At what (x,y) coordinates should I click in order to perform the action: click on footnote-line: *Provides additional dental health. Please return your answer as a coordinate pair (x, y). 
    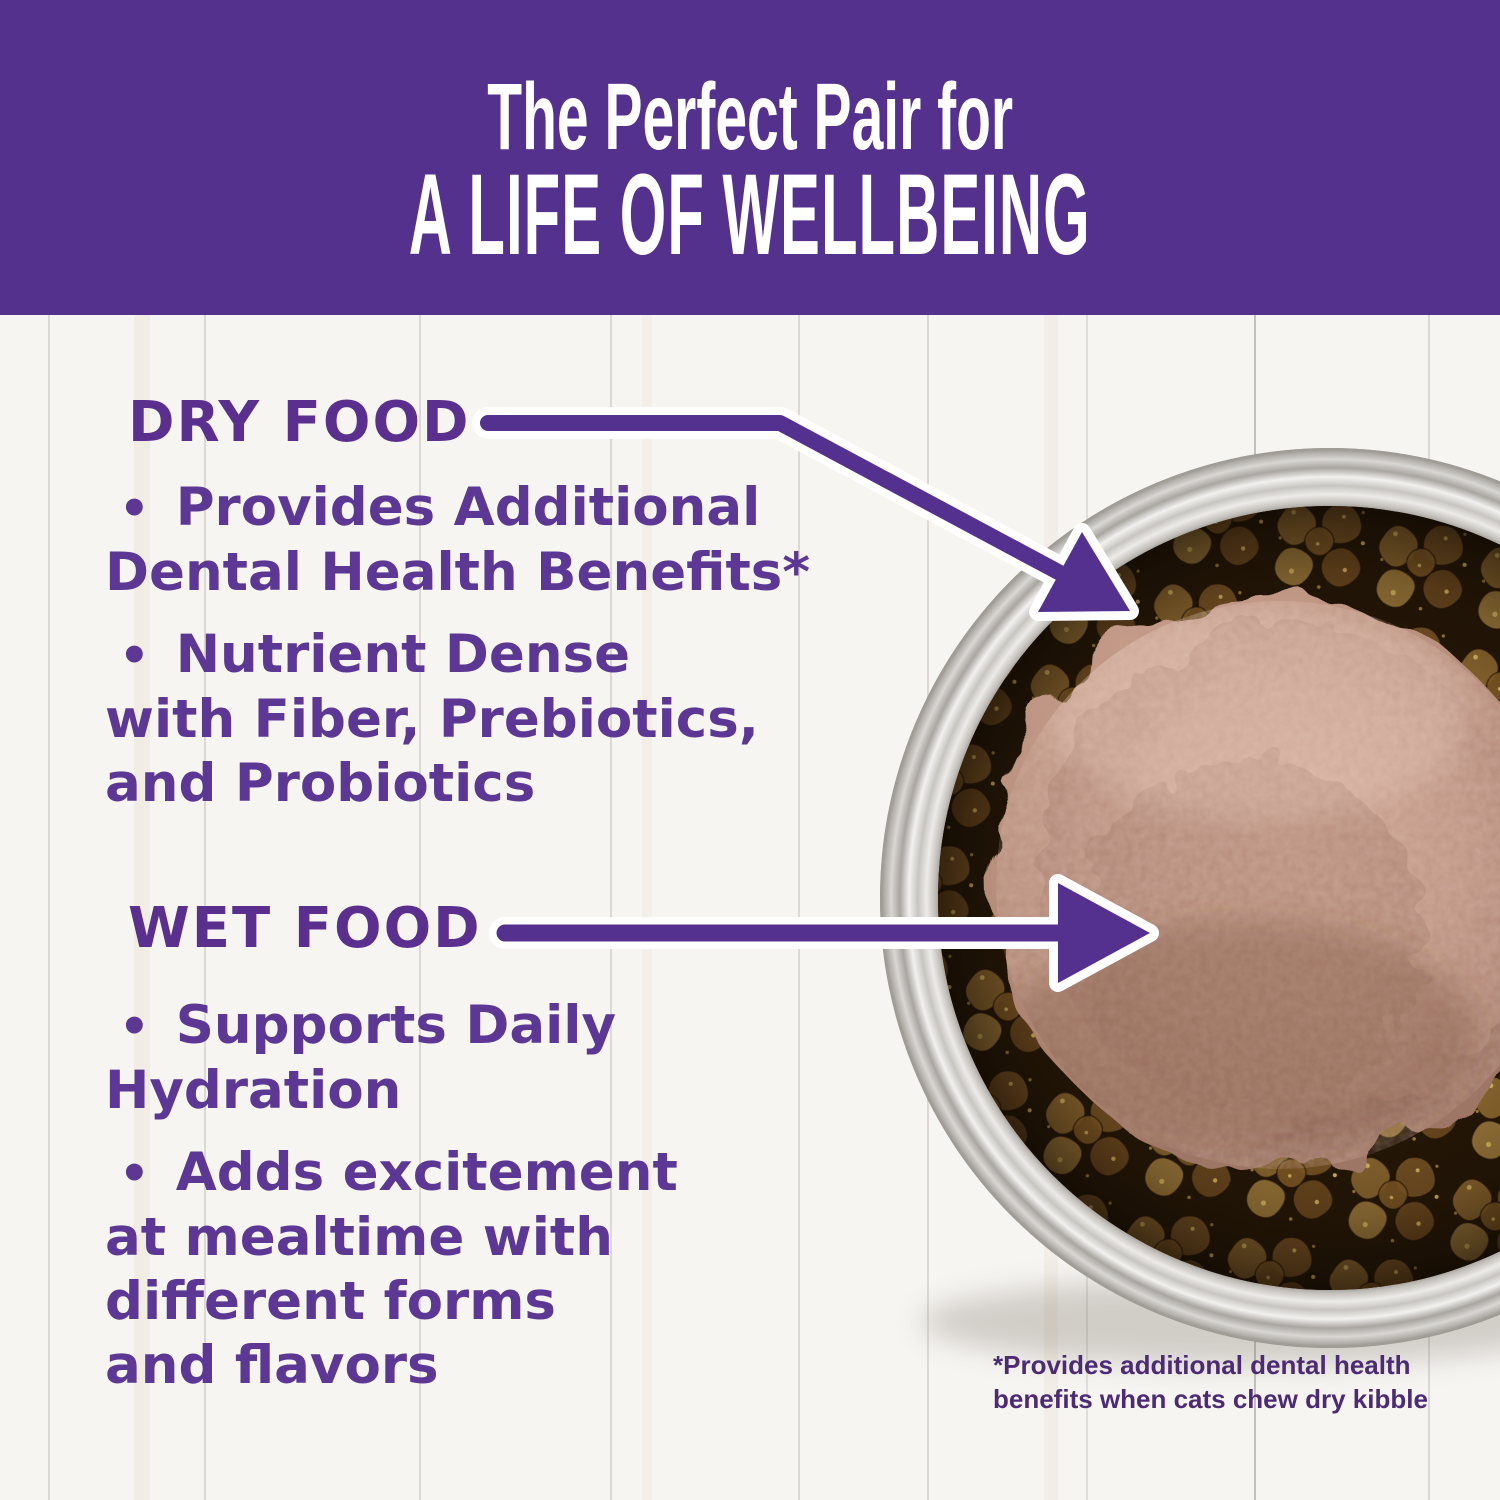
    Looking at the image, I should click on (1202, 1365).